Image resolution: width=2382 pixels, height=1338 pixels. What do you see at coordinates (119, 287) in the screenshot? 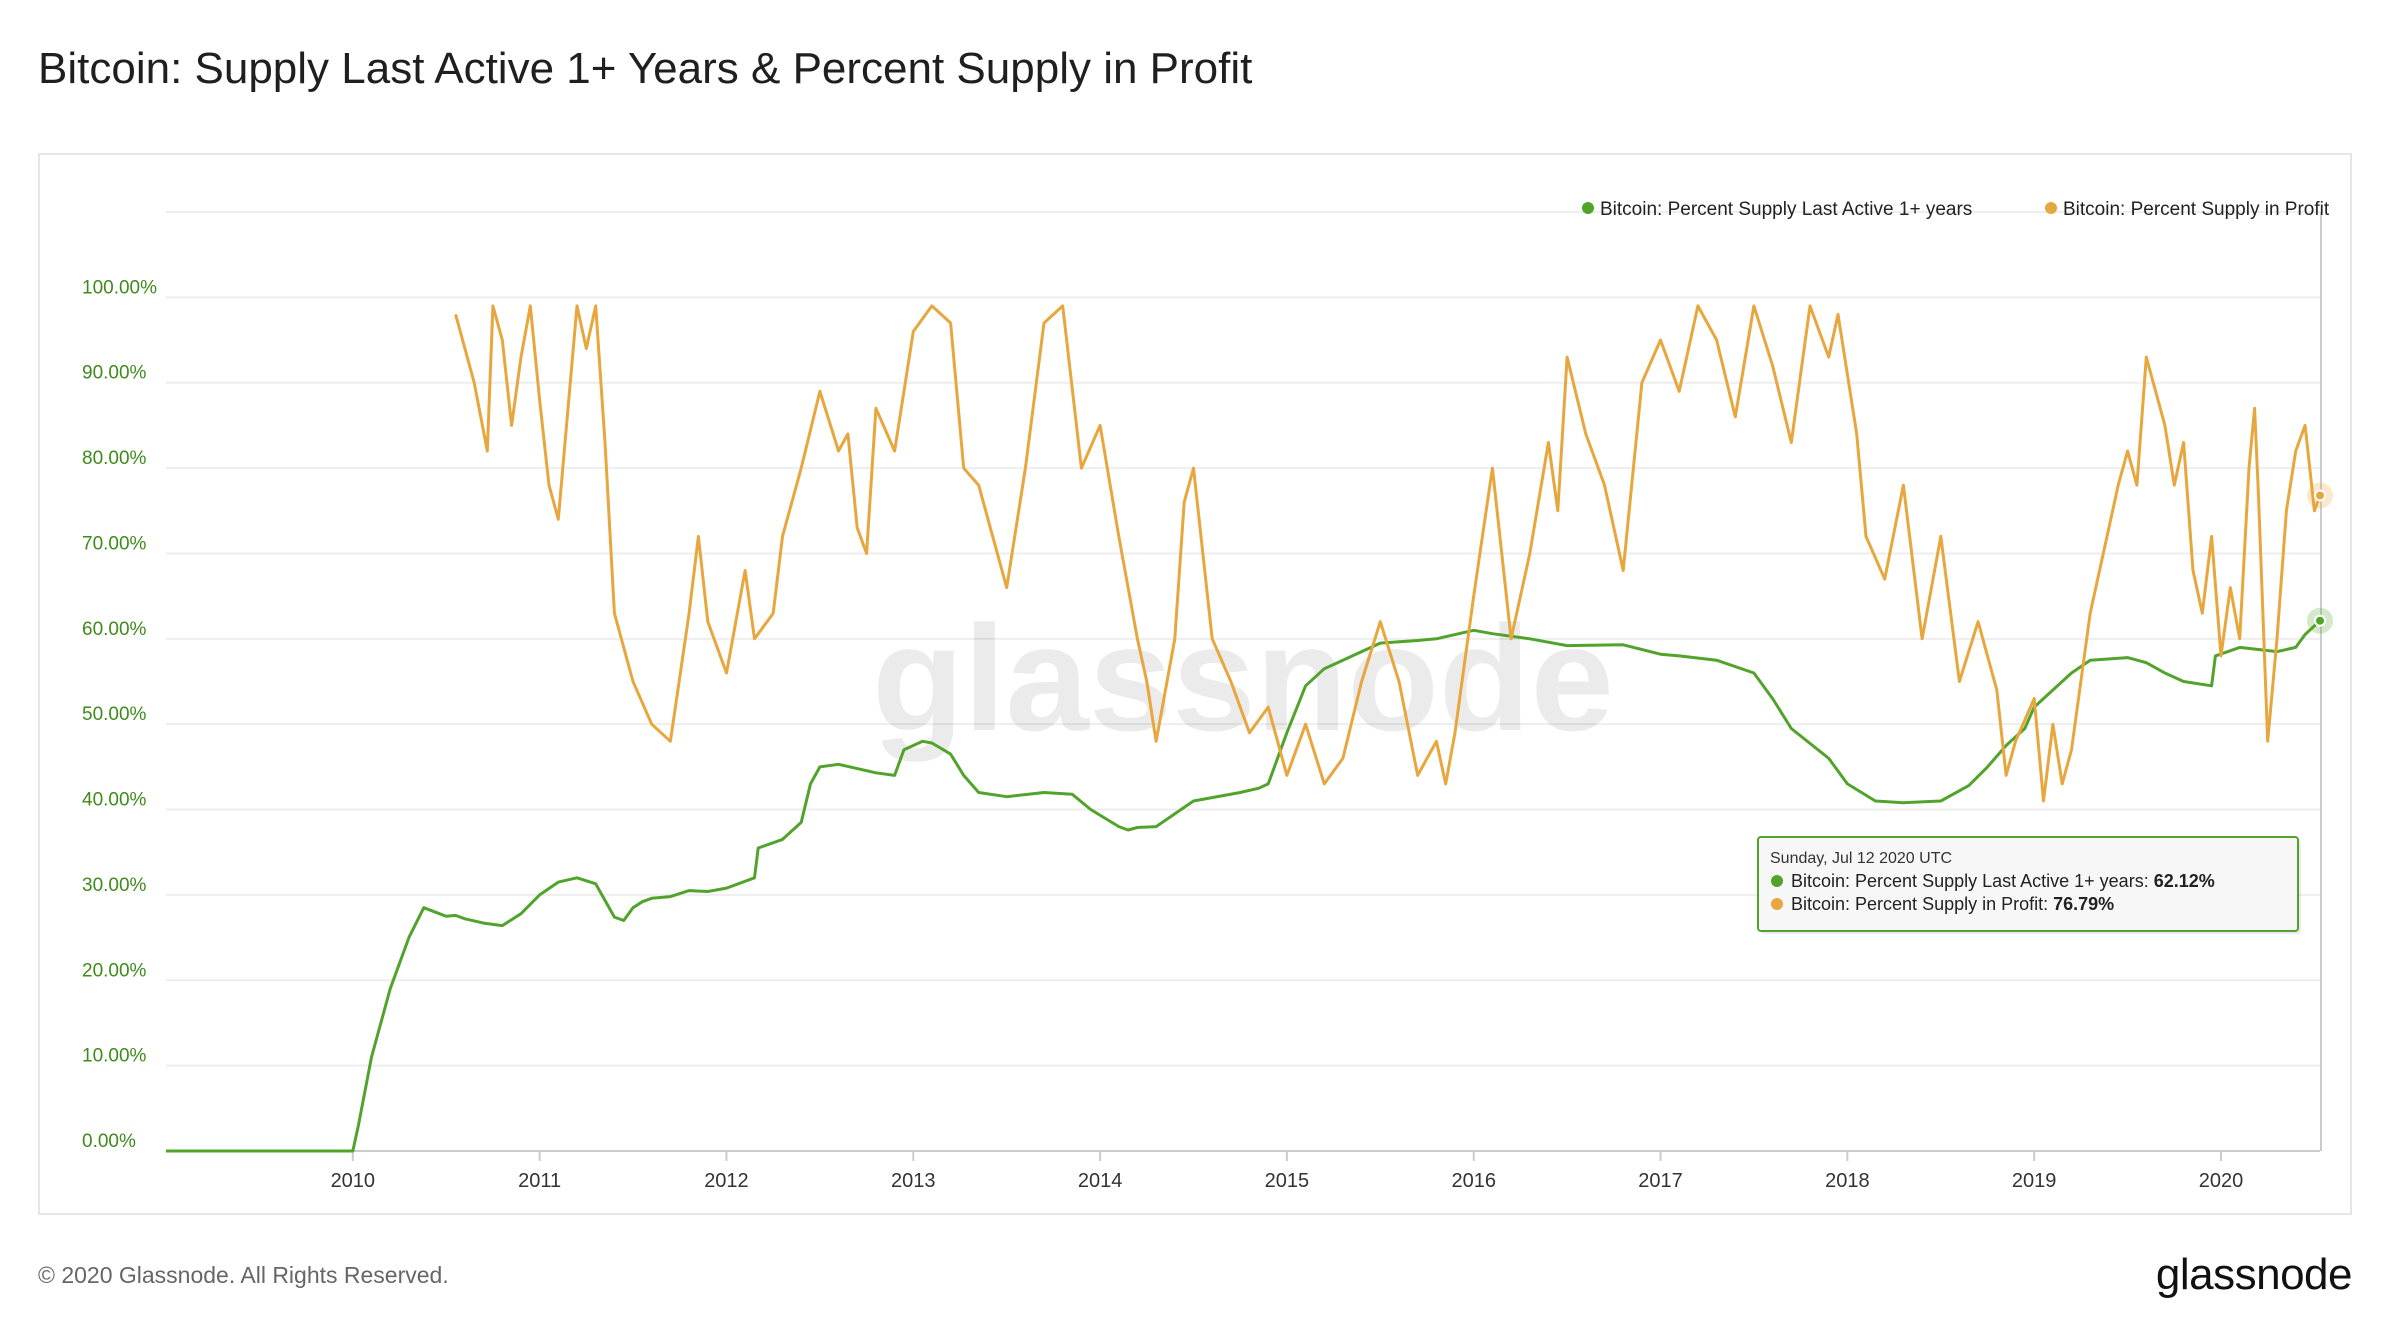
I see `y-tick-label: 100.00%` at bounding box center [119, 287].